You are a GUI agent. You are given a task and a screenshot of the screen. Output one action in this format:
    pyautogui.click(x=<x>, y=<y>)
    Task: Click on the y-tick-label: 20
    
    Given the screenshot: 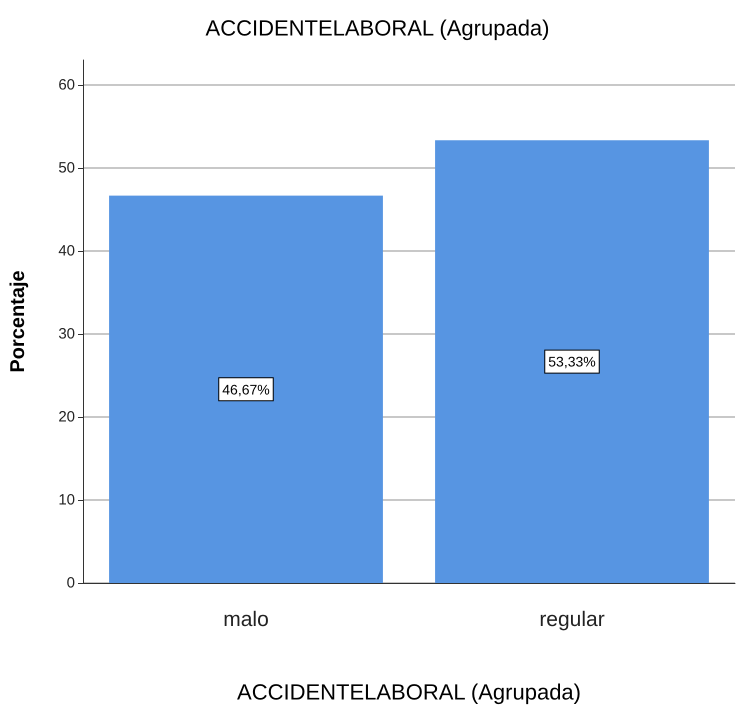 What is the action you would take?
    pyautogui.click(x=66, y=417)
    